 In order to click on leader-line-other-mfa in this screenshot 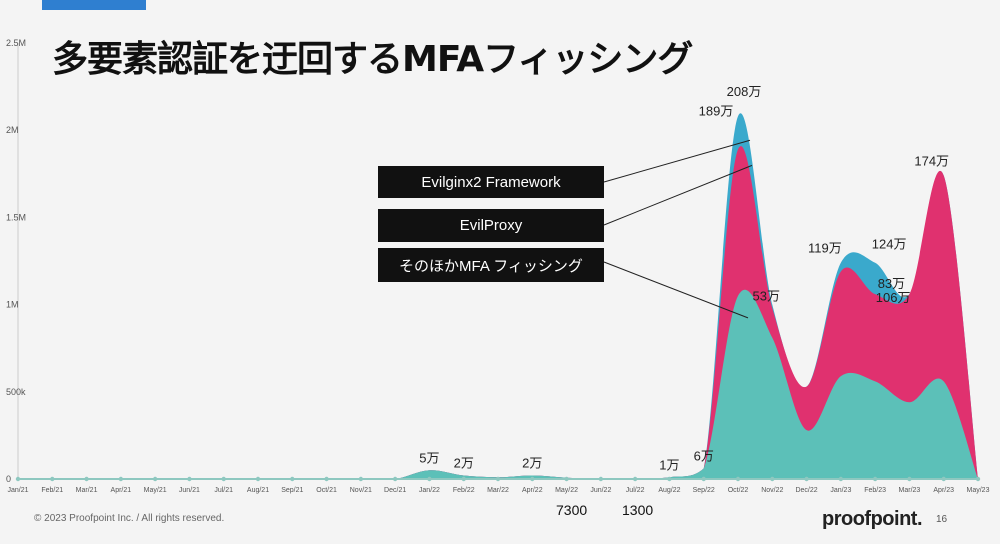, I will do `click(676, 290)`.